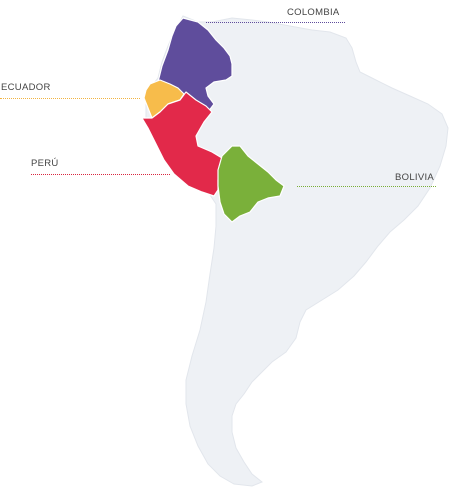  What do you see at coordinates (366, 186) in the screenshot?
I see `leader-line-bolivia` at bounding box center [366, 186].